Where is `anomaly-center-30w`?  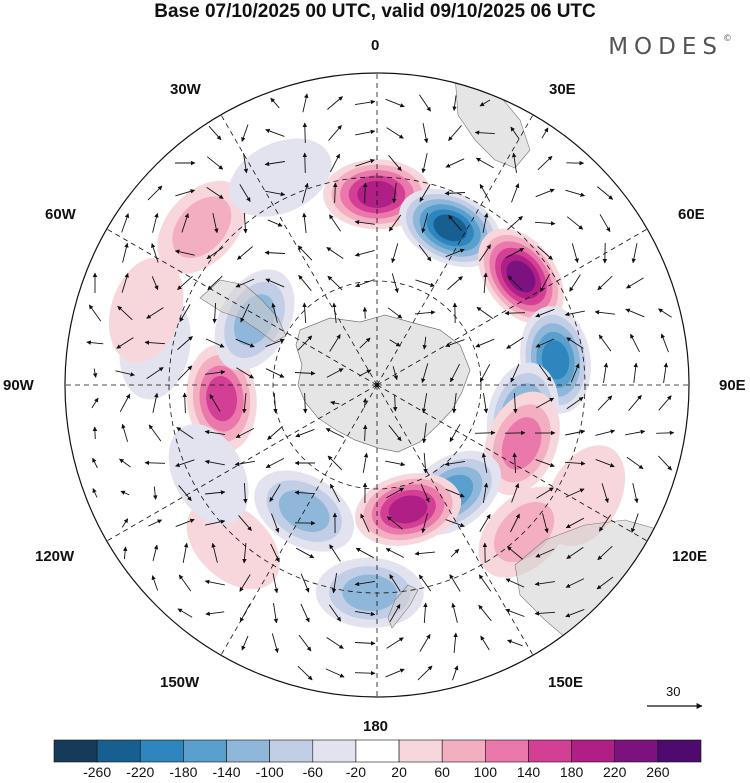
anomaly-center-30w is located at coordinates (280, 177).